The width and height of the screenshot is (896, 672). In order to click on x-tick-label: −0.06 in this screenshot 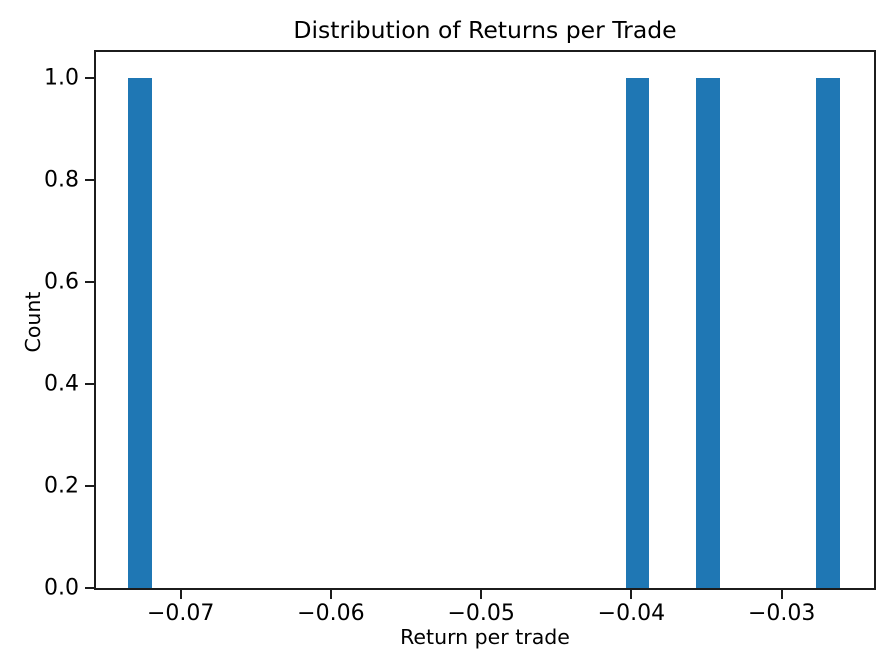, I will do `click(331, 613)`.